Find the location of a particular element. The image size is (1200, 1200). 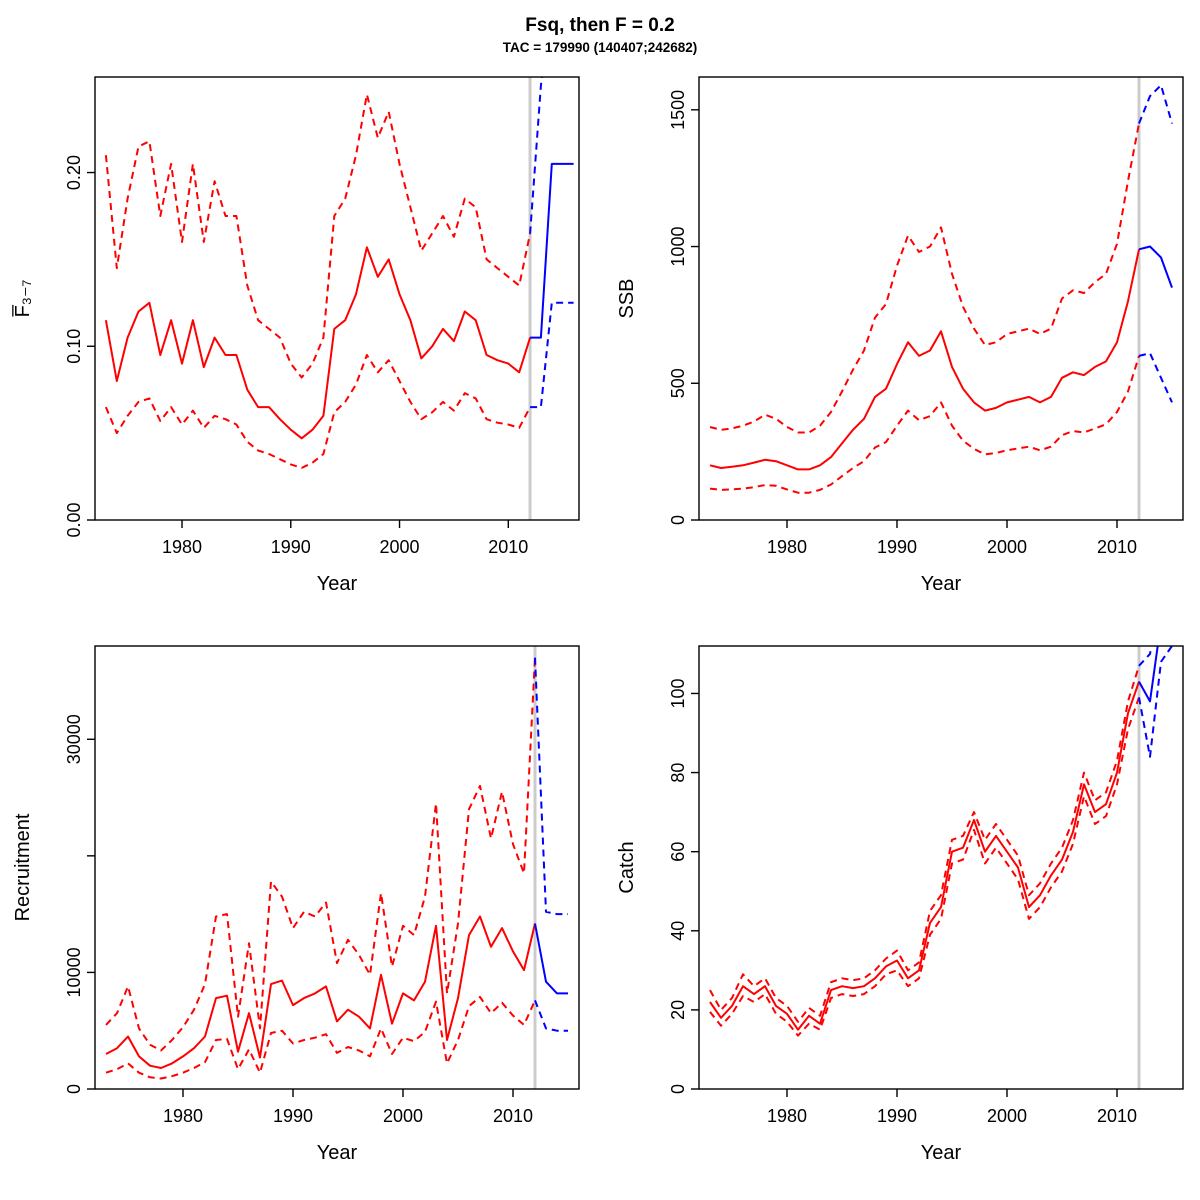

svg-text: 30000 is located at coordinates (74, 739).